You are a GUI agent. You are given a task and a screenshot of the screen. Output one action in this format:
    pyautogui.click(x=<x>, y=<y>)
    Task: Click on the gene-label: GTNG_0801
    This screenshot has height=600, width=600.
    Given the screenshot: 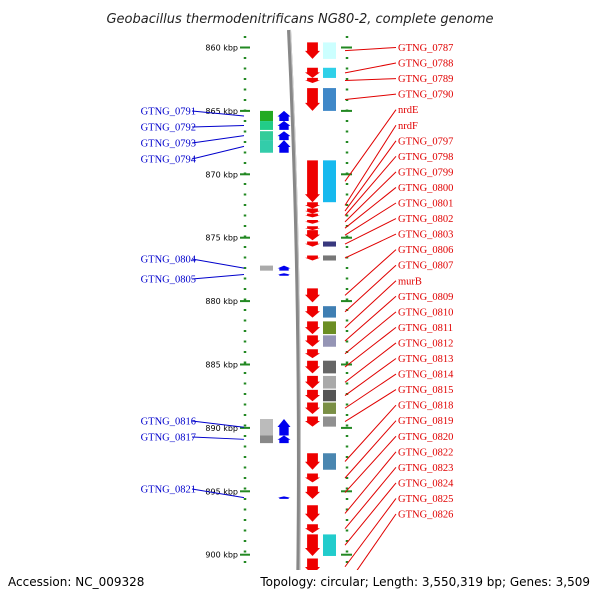 What is the action you would take?
    pyautogui.click(x=425, y=204)
    